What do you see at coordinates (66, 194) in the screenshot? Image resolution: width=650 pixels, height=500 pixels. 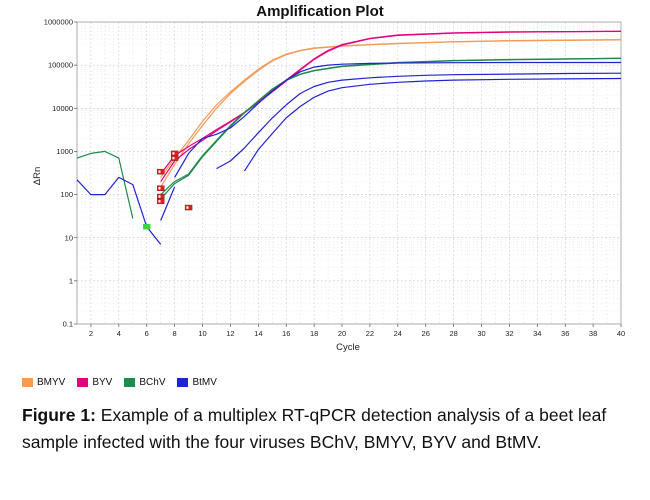 I see `y-tick-label: 100` at bounding box center [66, 194].